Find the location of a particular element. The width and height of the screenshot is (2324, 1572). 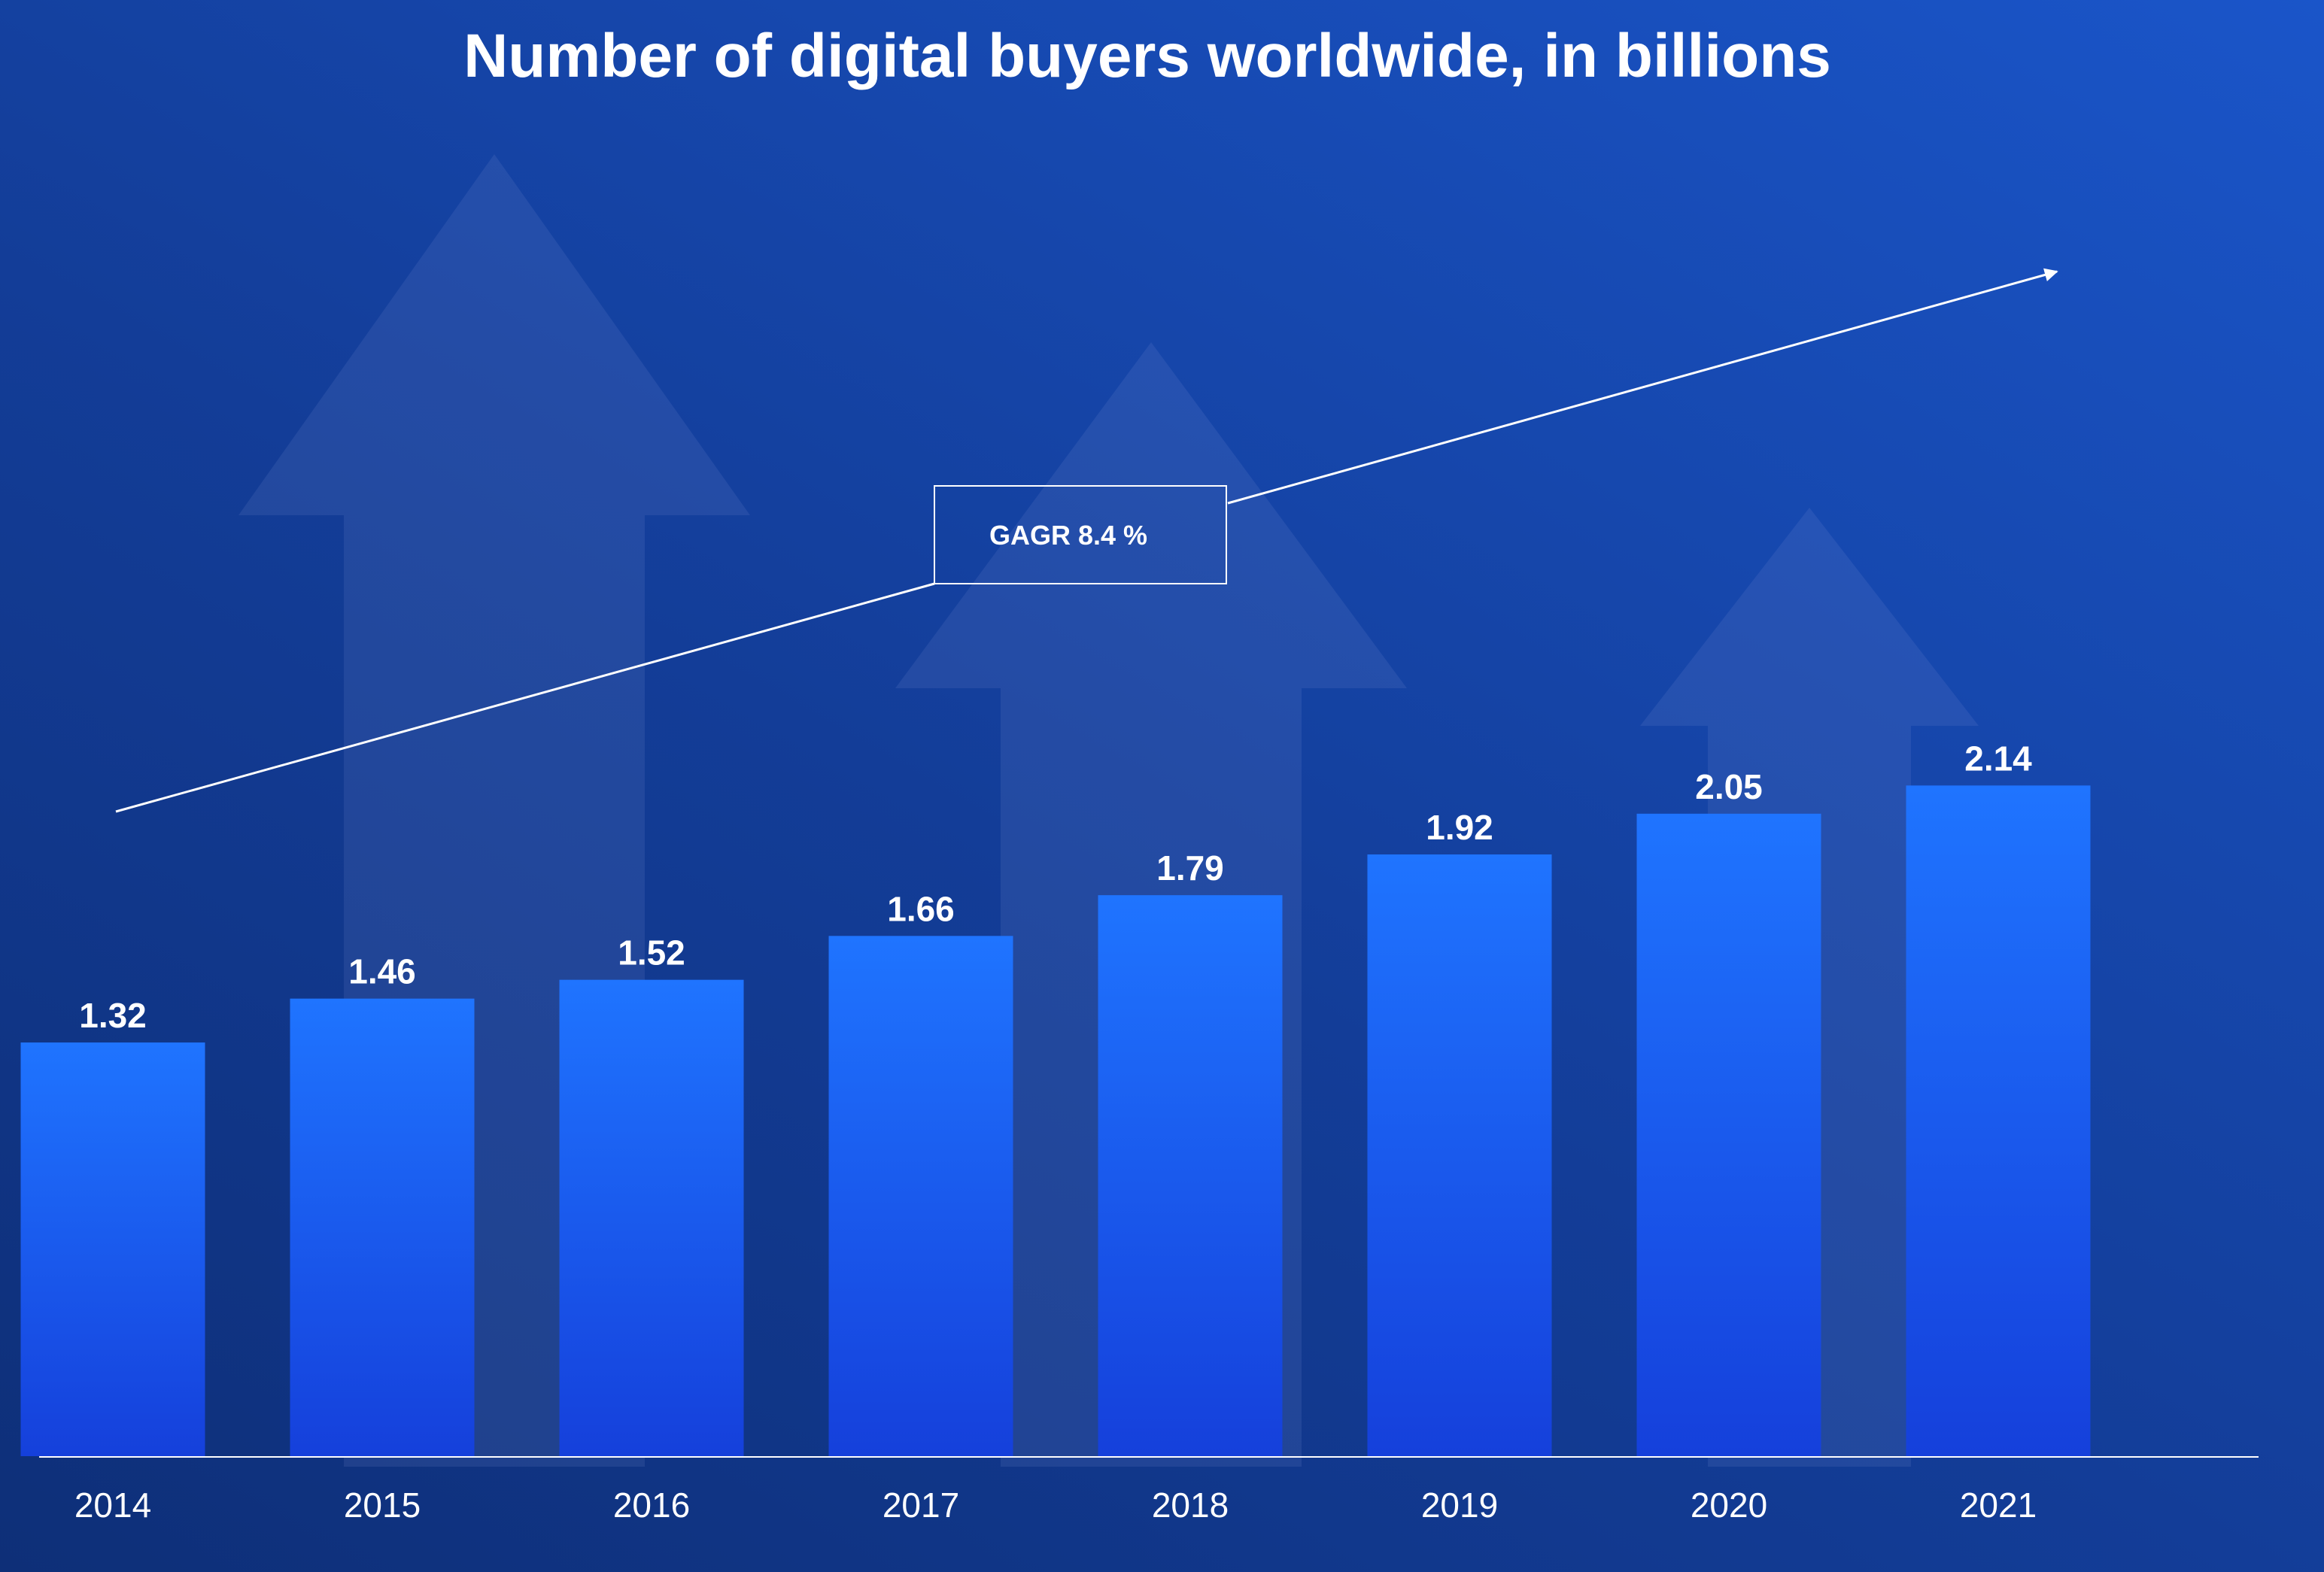

value-label-2019: 1.92 is located at coordinates (1459, 827).